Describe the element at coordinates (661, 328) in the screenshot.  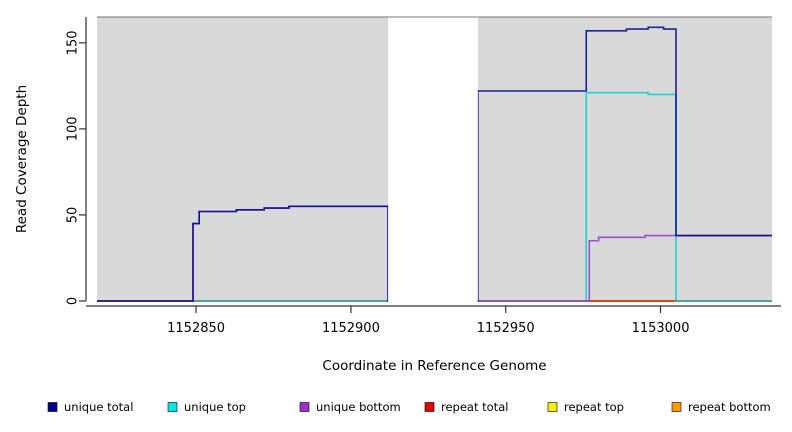
I see `x-tick-label-1153000: 1153000` at that location.